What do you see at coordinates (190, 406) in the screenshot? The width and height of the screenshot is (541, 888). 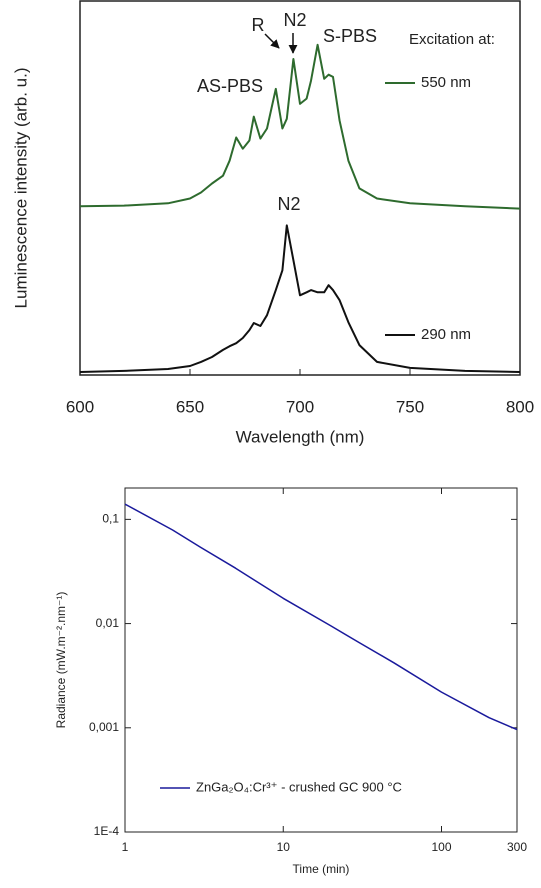 I see `x-tick-label: 650` at bounding box center [190, 406].